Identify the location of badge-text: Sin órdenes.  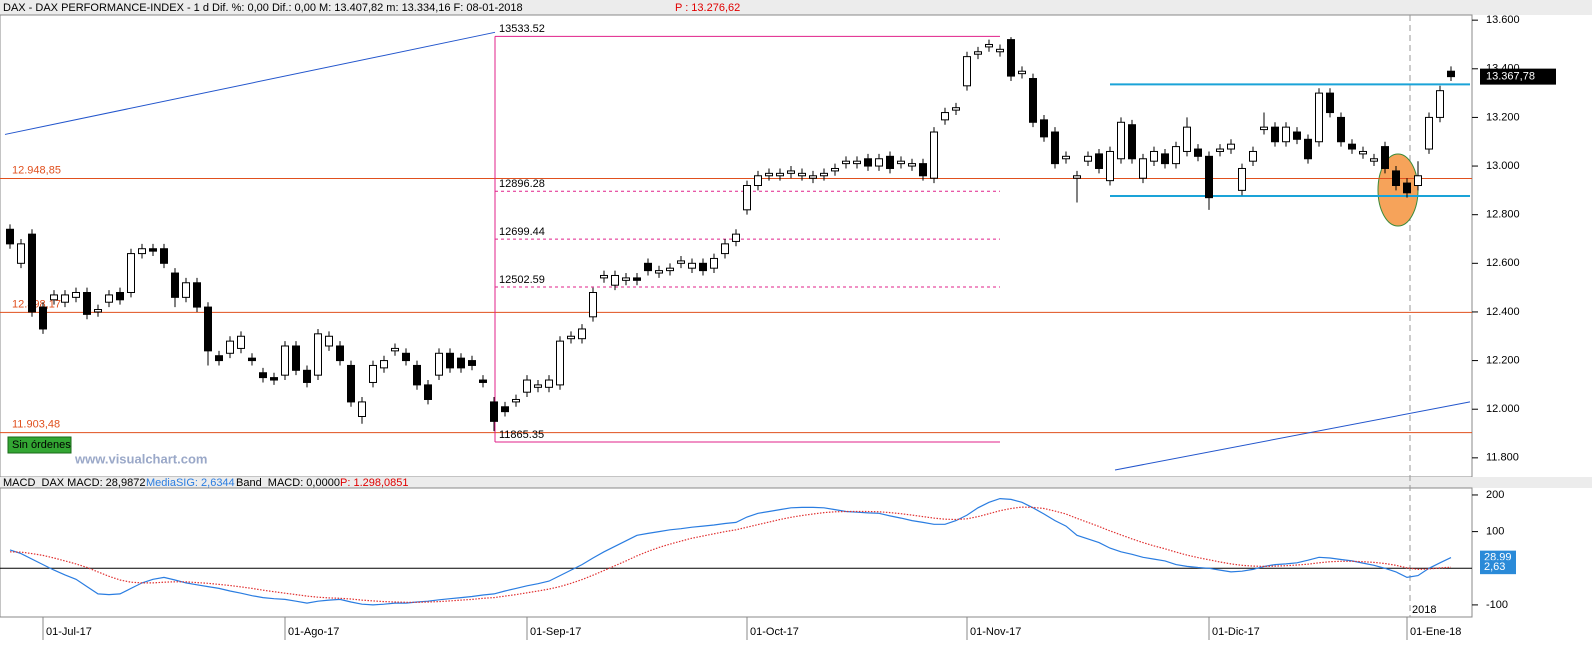
(41, 445).